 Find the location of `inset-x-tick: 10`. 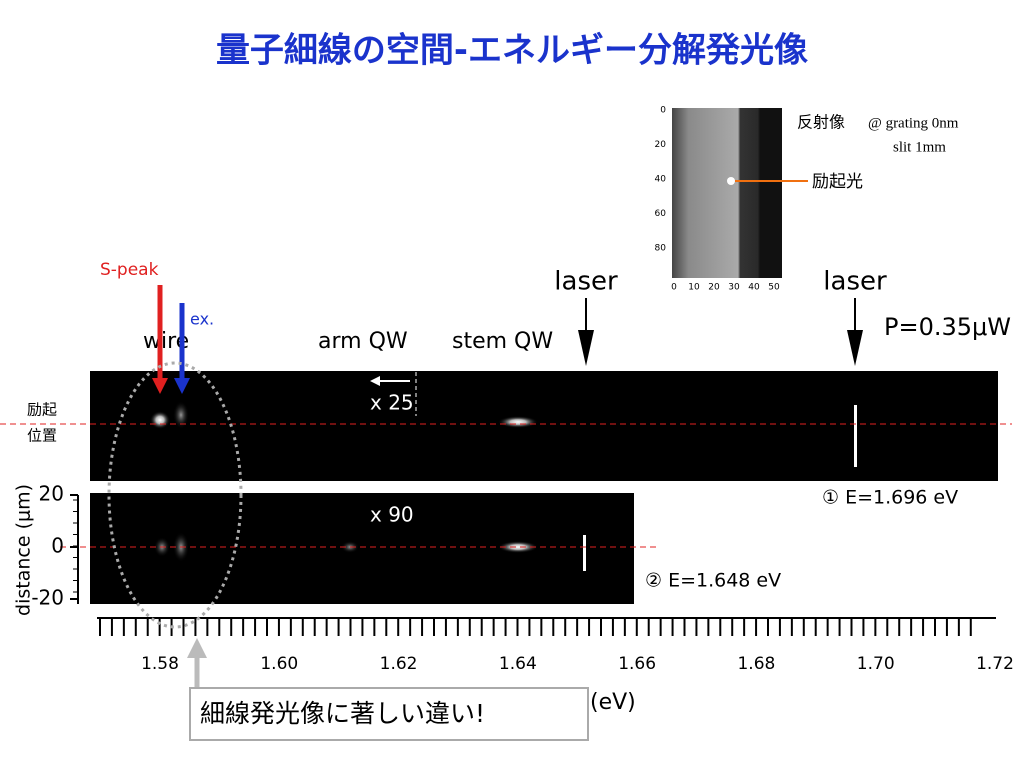

inset-x-tick: 10 is located at coordinates (694, 288).